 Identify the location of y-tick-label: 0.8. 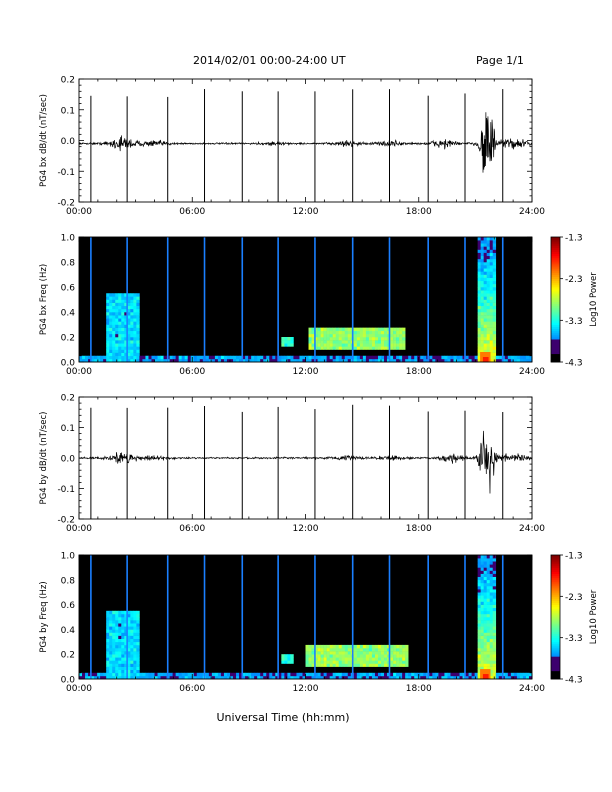
(68, 264).